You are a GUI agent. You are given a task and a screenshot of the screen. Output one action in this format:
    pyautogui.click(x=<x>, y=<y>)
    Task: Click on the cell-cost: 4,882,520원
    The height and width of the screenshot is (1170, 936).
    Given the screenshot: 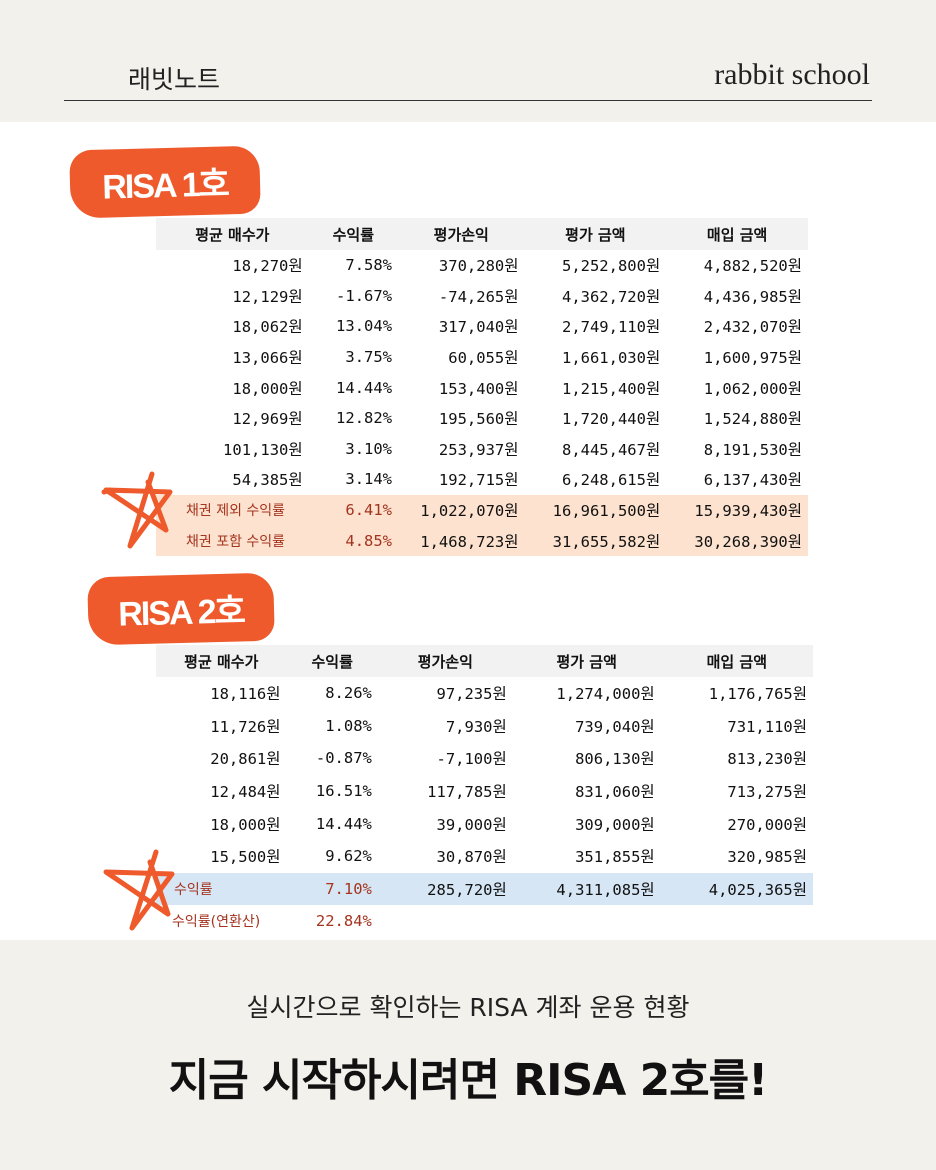 What is the action you would take?
    pyautogui.click(x=752, y=266)
    